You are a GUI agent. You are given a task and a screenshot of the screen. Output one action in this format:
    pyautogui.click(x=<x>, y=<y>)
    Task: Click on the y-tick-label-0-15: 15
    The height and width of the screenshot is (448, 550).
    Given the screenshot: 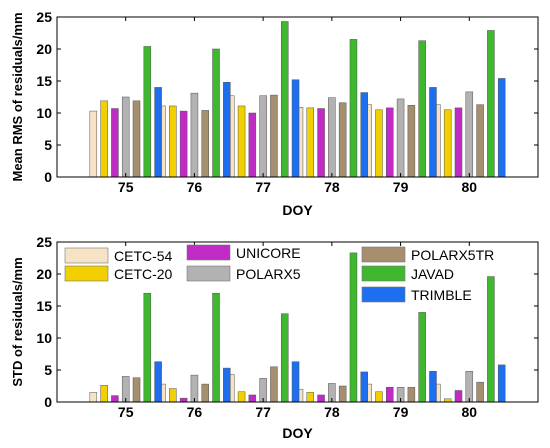 What is the action you would take?
    pyautogui.click(x=44, y=81)
    